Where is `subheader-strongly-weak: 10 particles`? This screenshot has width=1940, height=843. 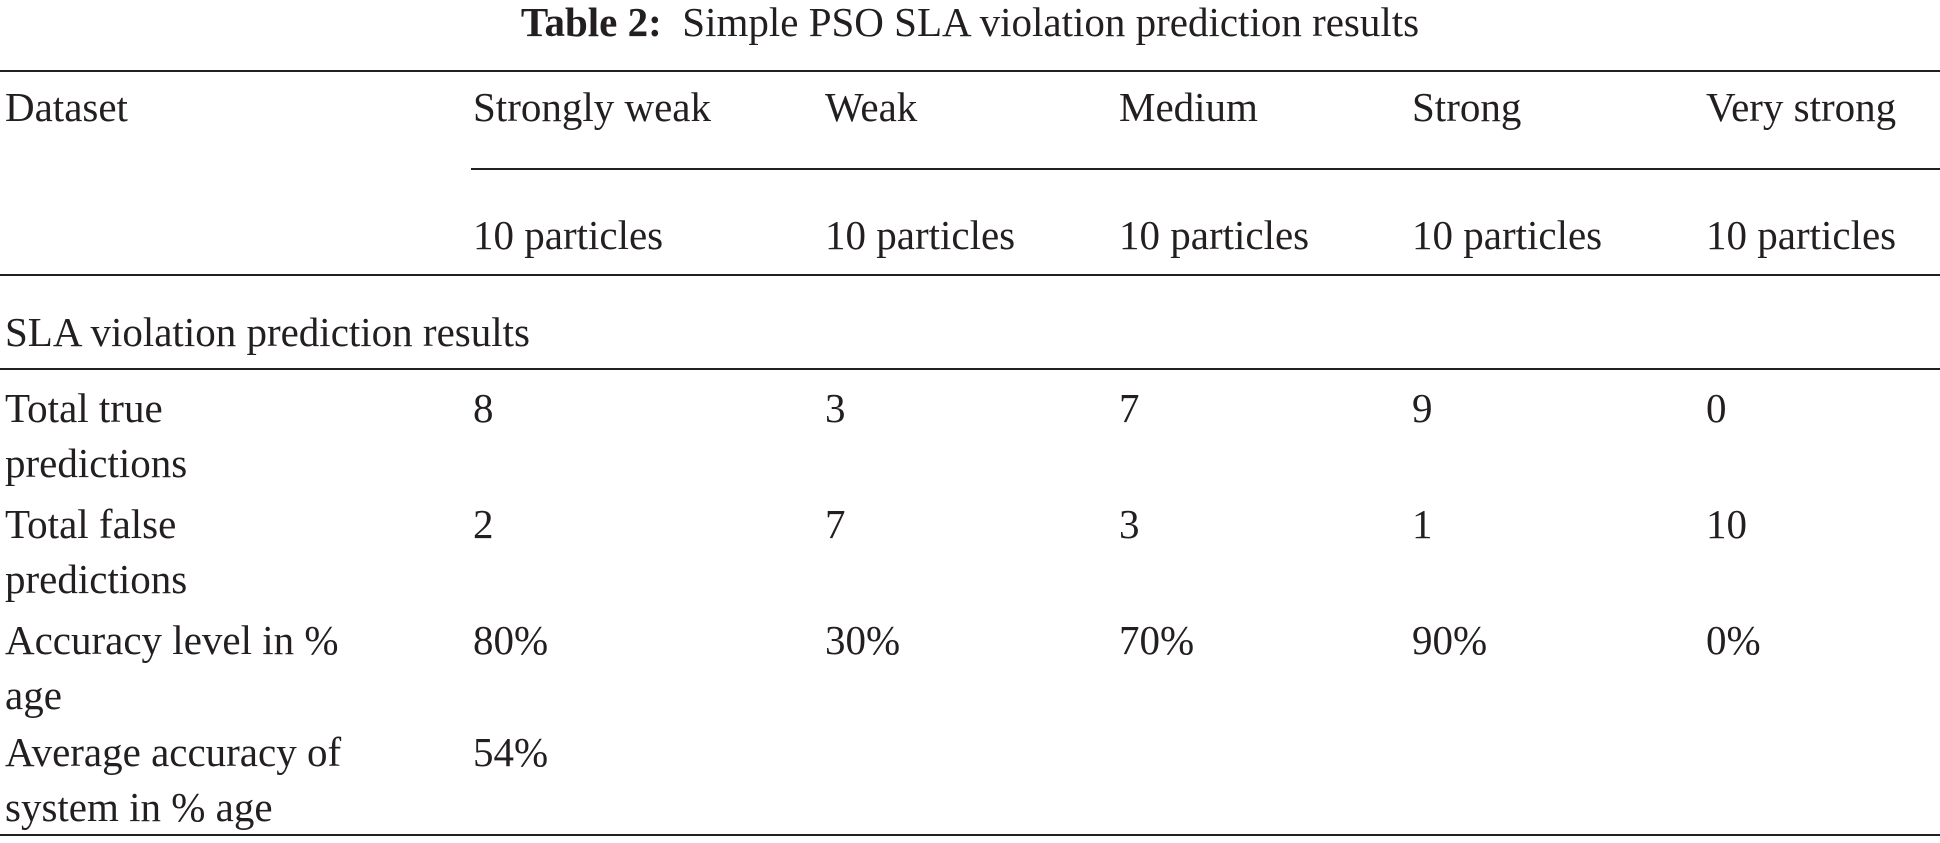 subheader-strongly-weak: 10 particles is located at coordinates (568, 235).